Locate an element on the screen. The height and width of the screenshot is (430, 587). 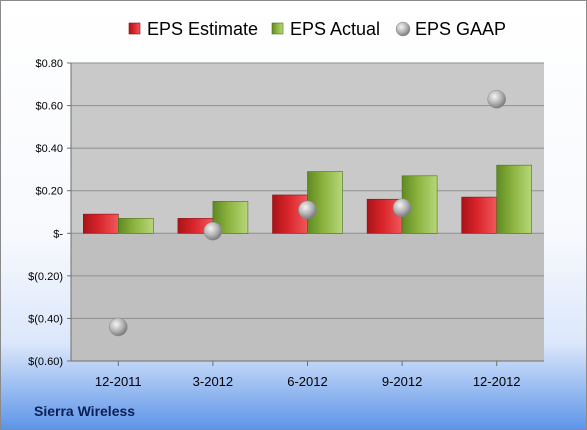
legend-swatch-gaap is located at coordinates (403, 29).